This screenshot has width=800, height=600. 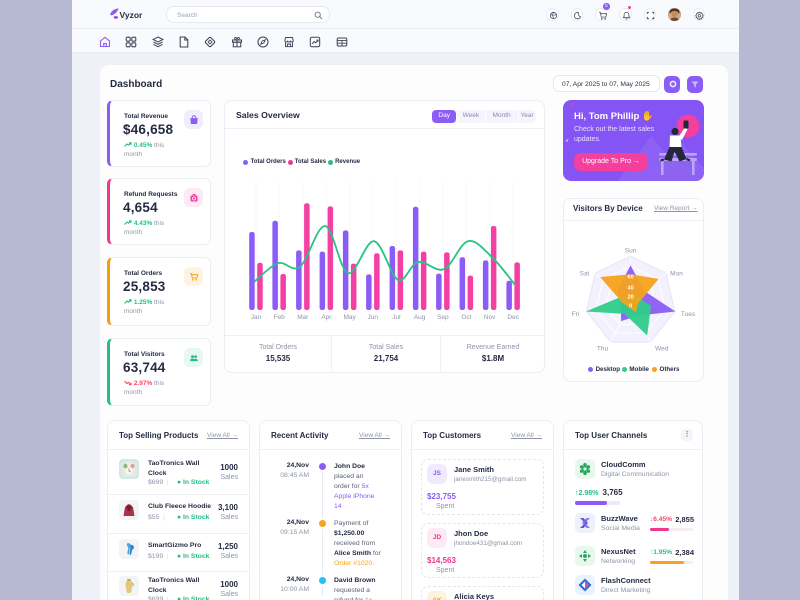 What do you see at coordinates (662, 349) in the screenshot?
I see `svg-text: Wed` at bounding box center [662, 349].